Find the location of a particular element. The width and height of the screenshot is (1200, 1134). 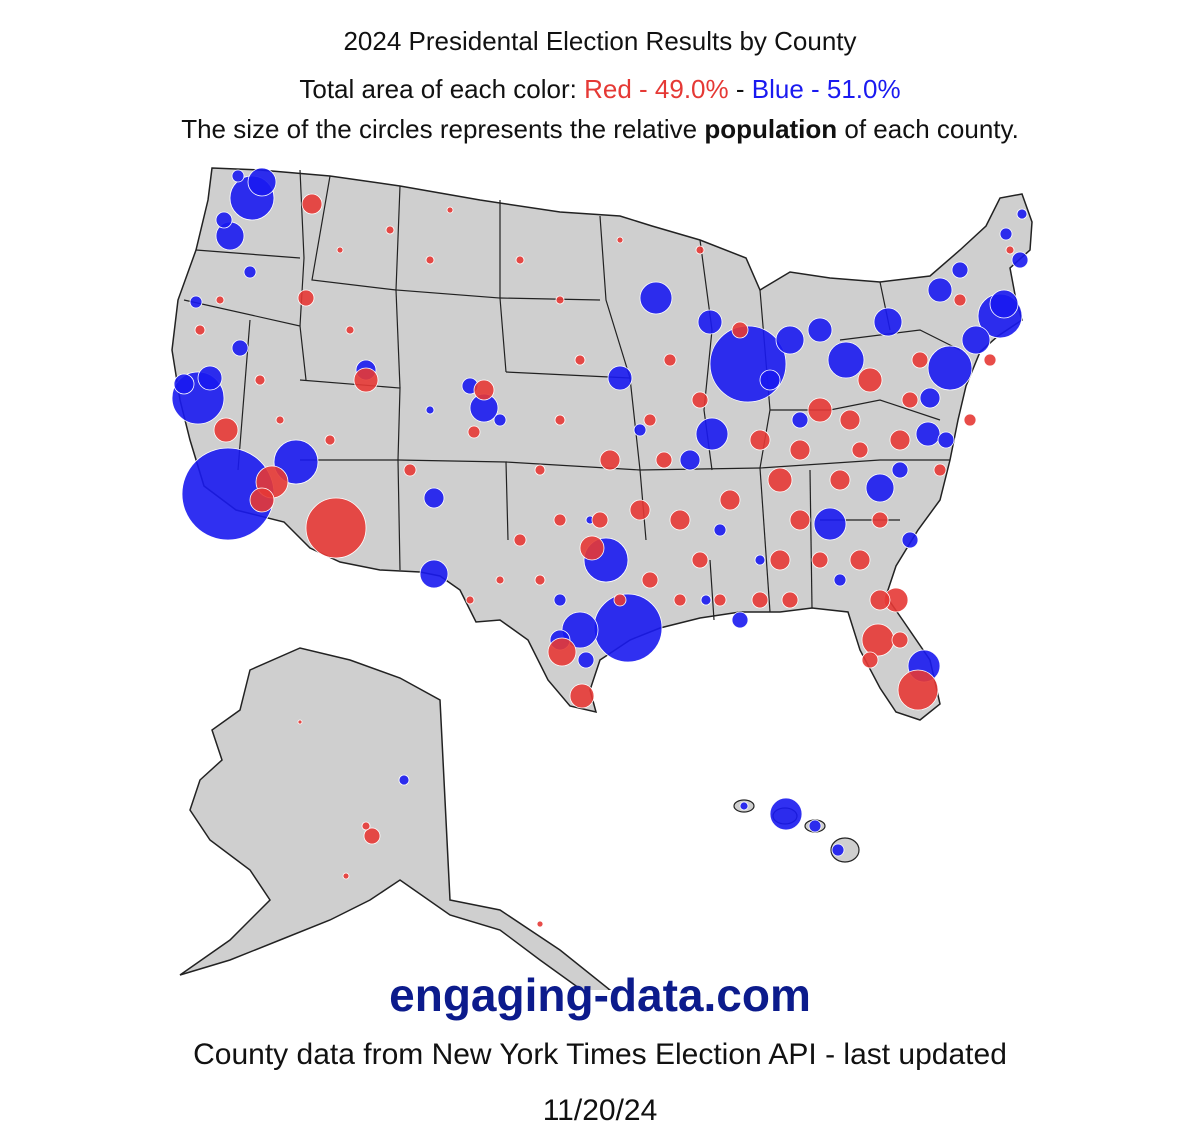

red-area-share: Red - 49.0% is located at coordinates (656, 89).